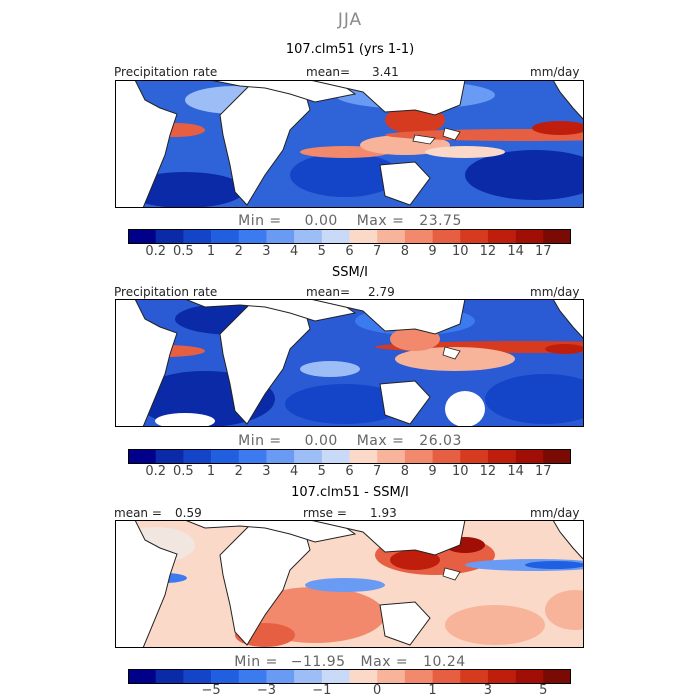 The width and height of the screenshot is (700, 700). What do you see at coordinates (349, 251) in the screenshot?
I see `colorbar-tick-label: 6` at bounding box center [349, 251].